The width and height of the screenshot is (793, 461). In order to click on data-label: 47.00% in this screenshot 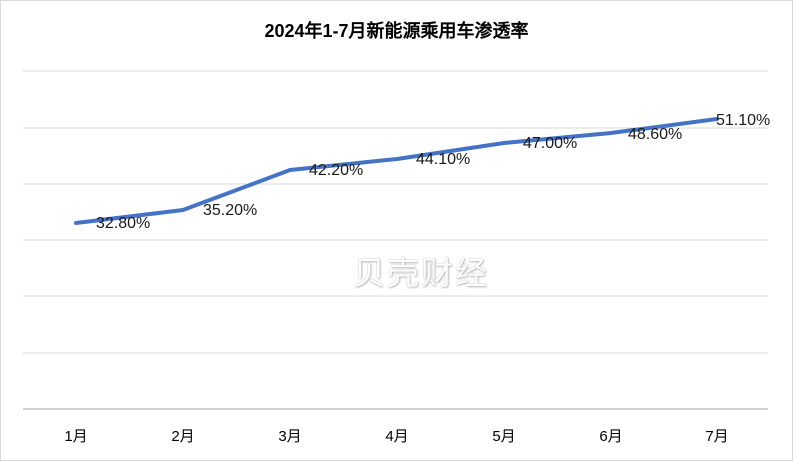, I will do `click(550, 143)`.